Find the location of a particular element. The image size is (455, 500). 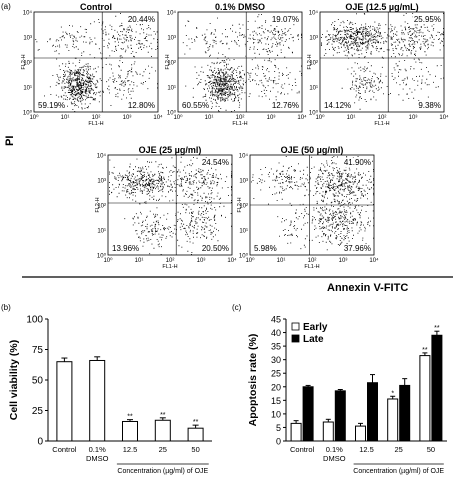

y-tick-label: 30 is located at coordinates (276, 360).